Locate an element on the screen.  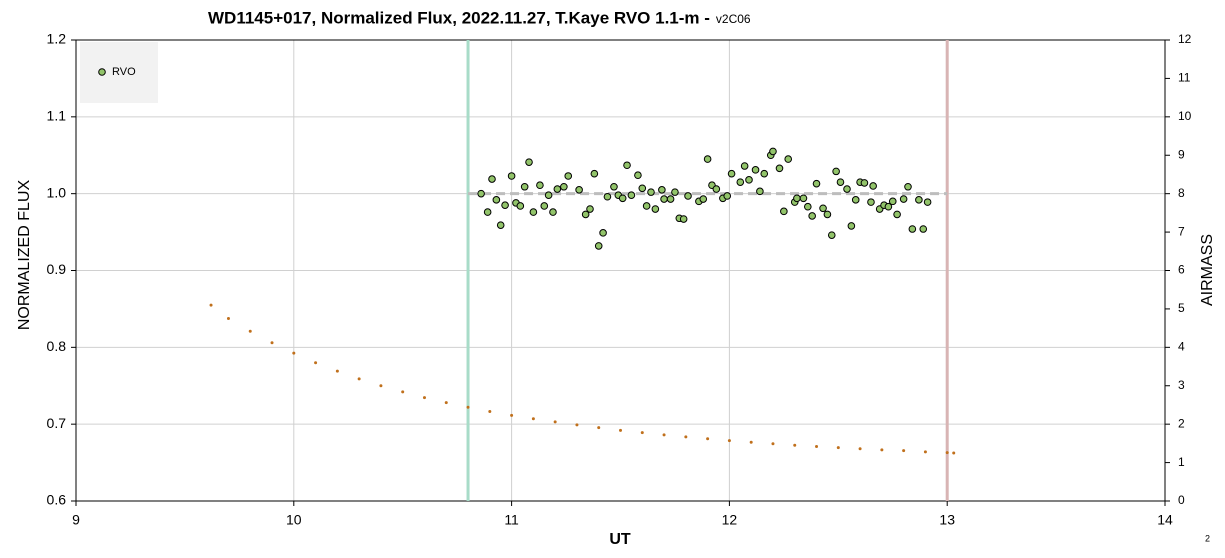
y-tick-label: 0.7 is located at coordinates (57, 423).